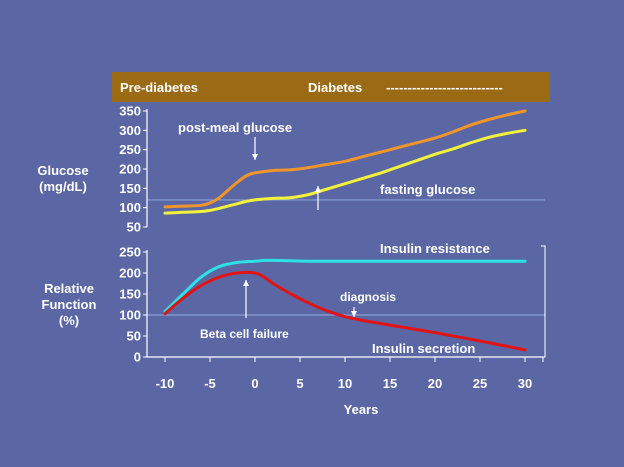 This screenshot has width=624, height=467. I want to click on x-tick-label: 15, so click(390, 383).